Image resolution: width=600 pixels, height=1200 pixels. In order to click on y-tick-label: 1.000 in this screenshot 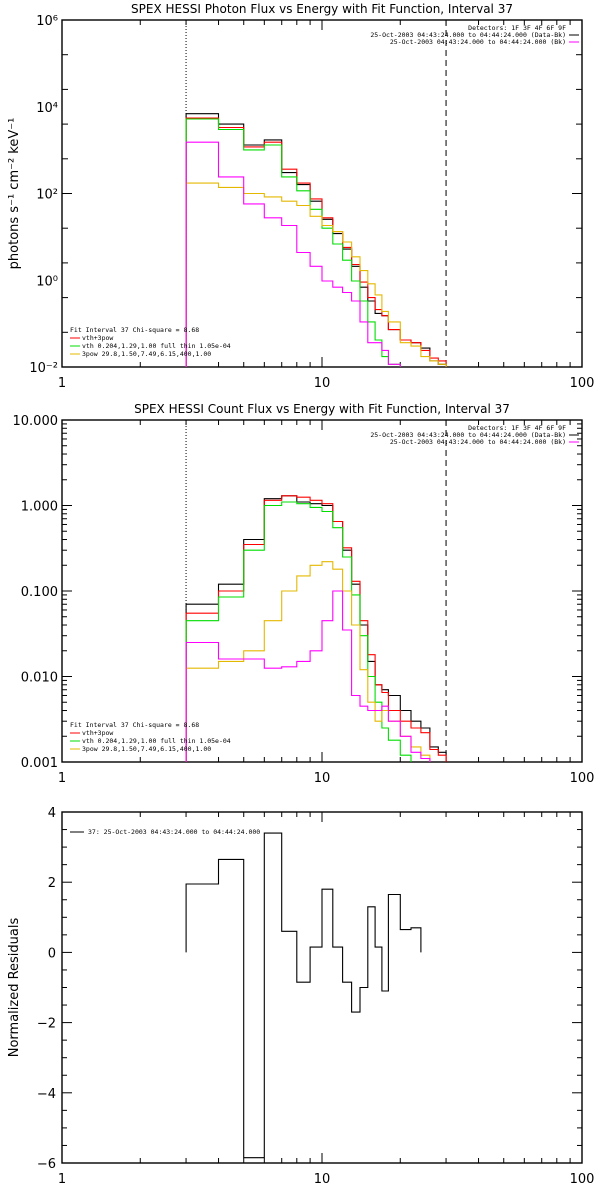, I will do `click(39, 507)`.